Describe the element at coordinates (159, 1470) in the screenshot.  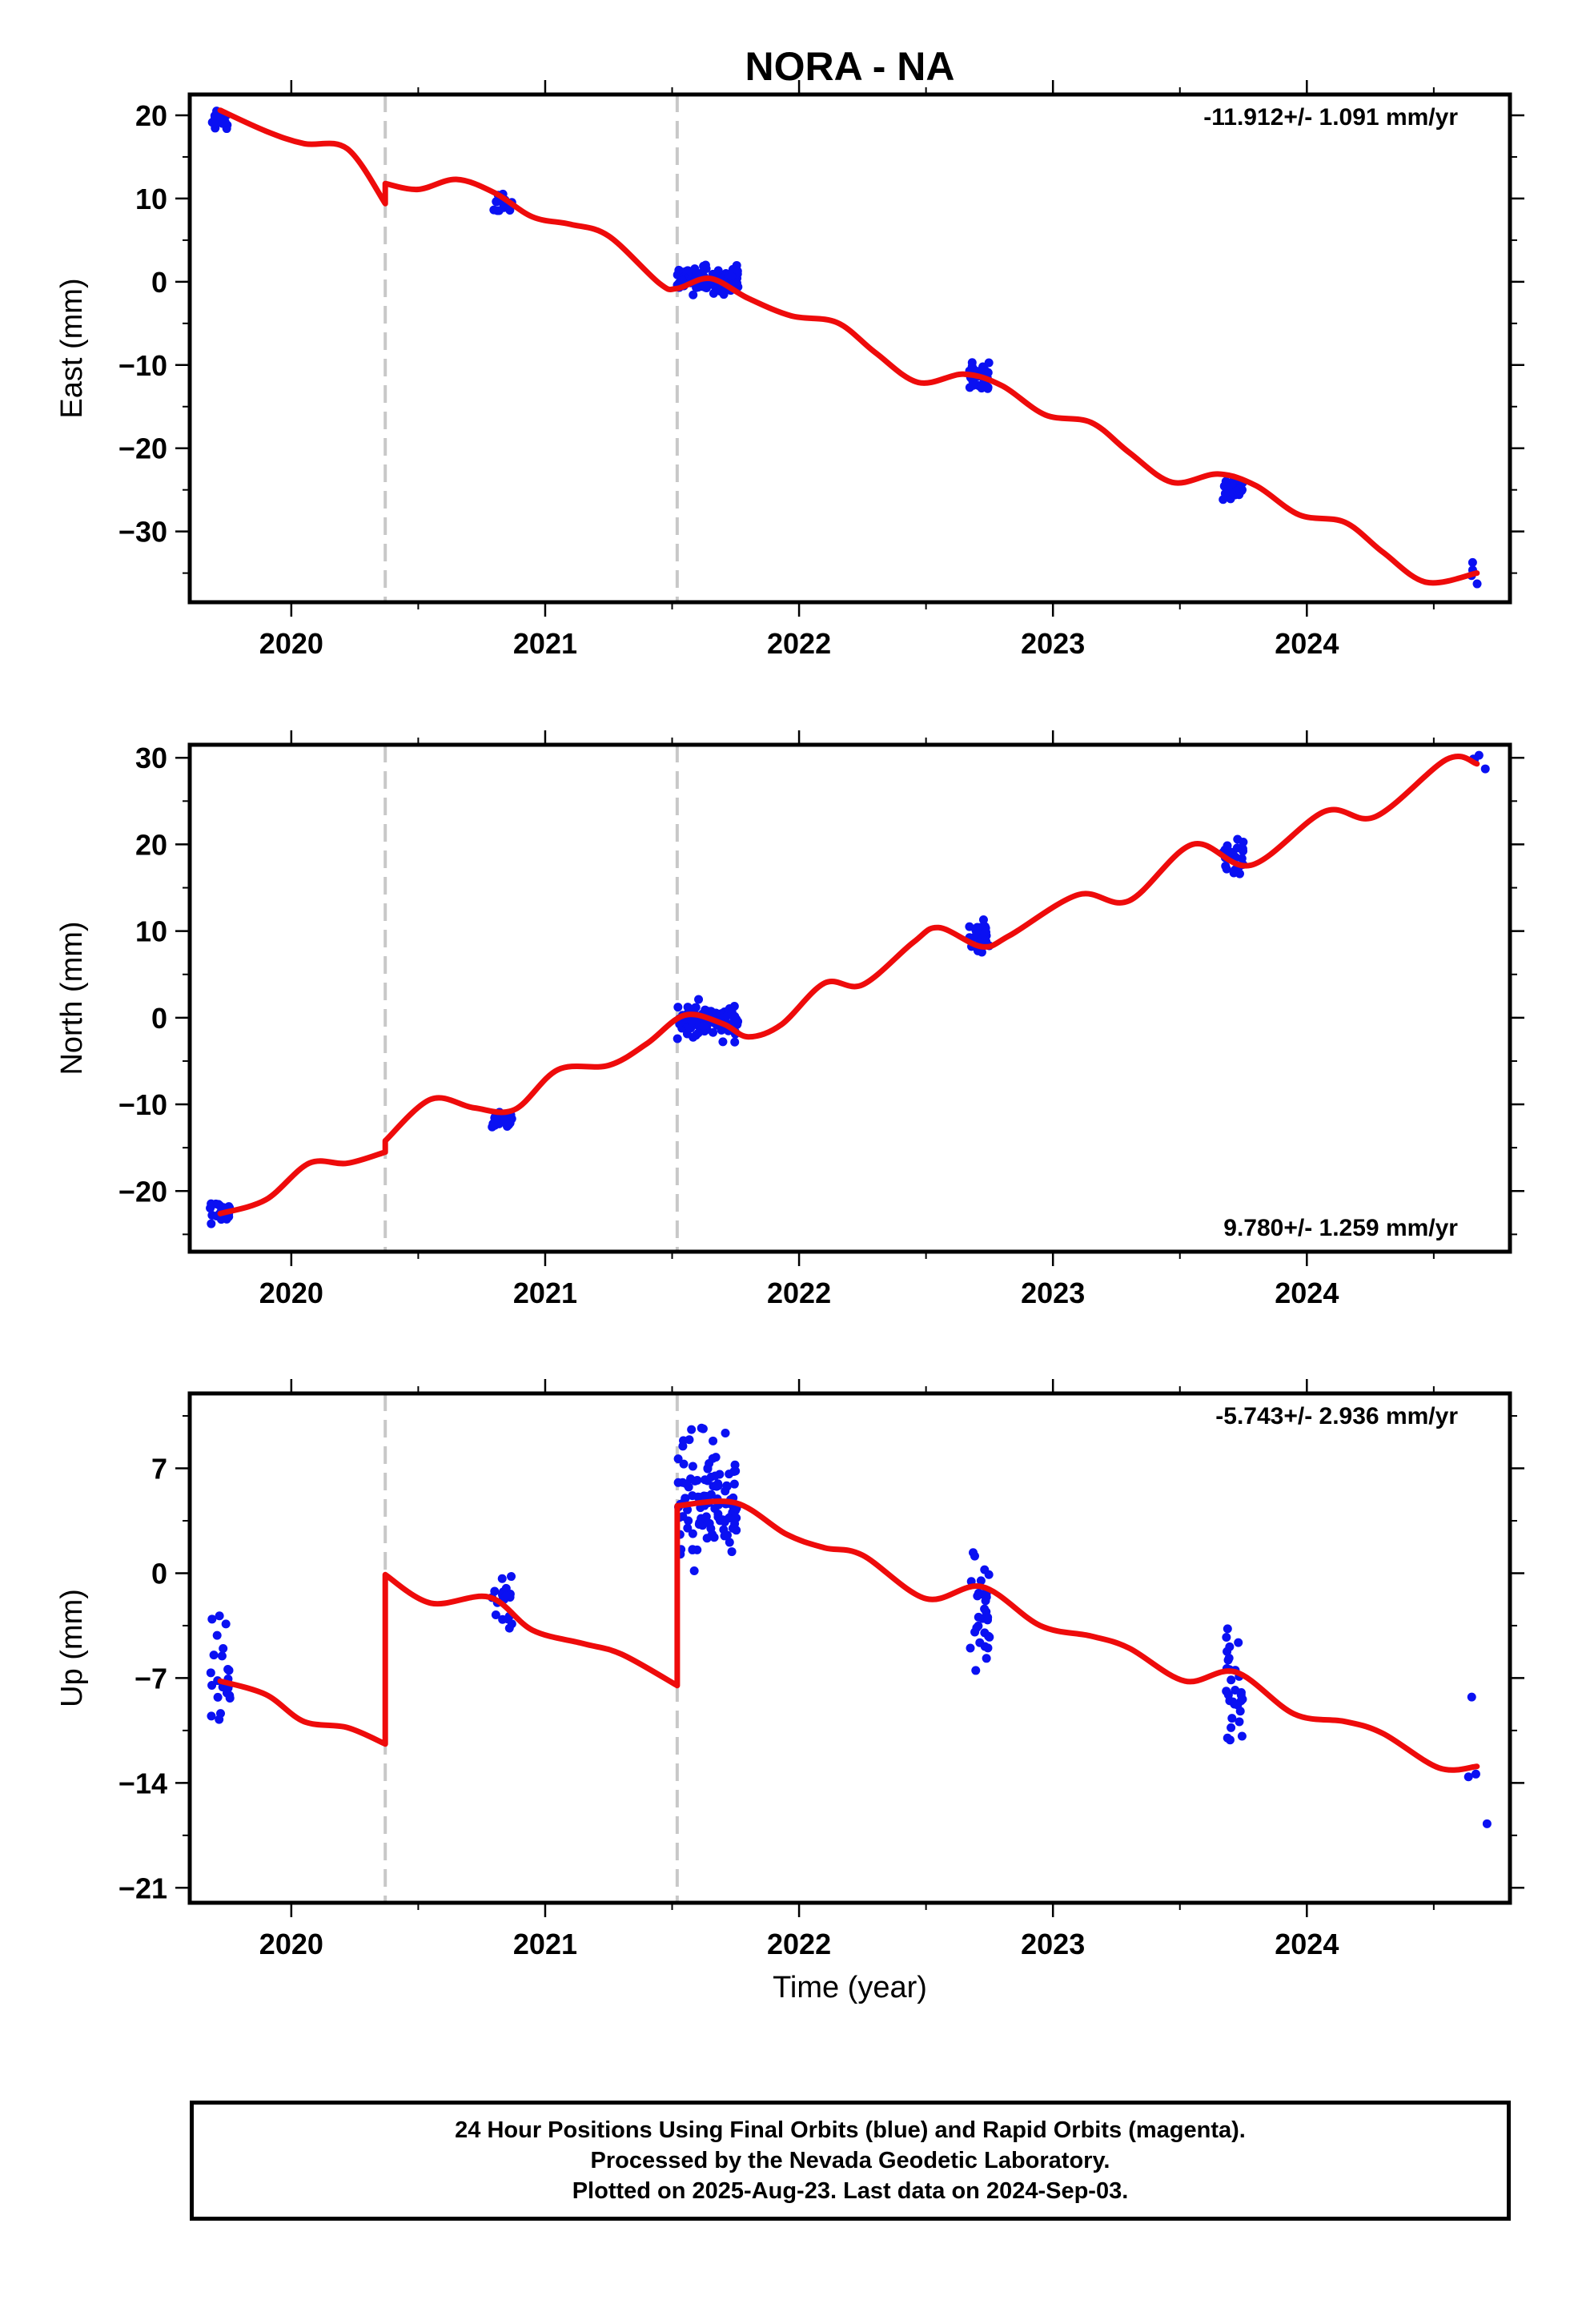
I see `y-tick-label: 7` at that location.